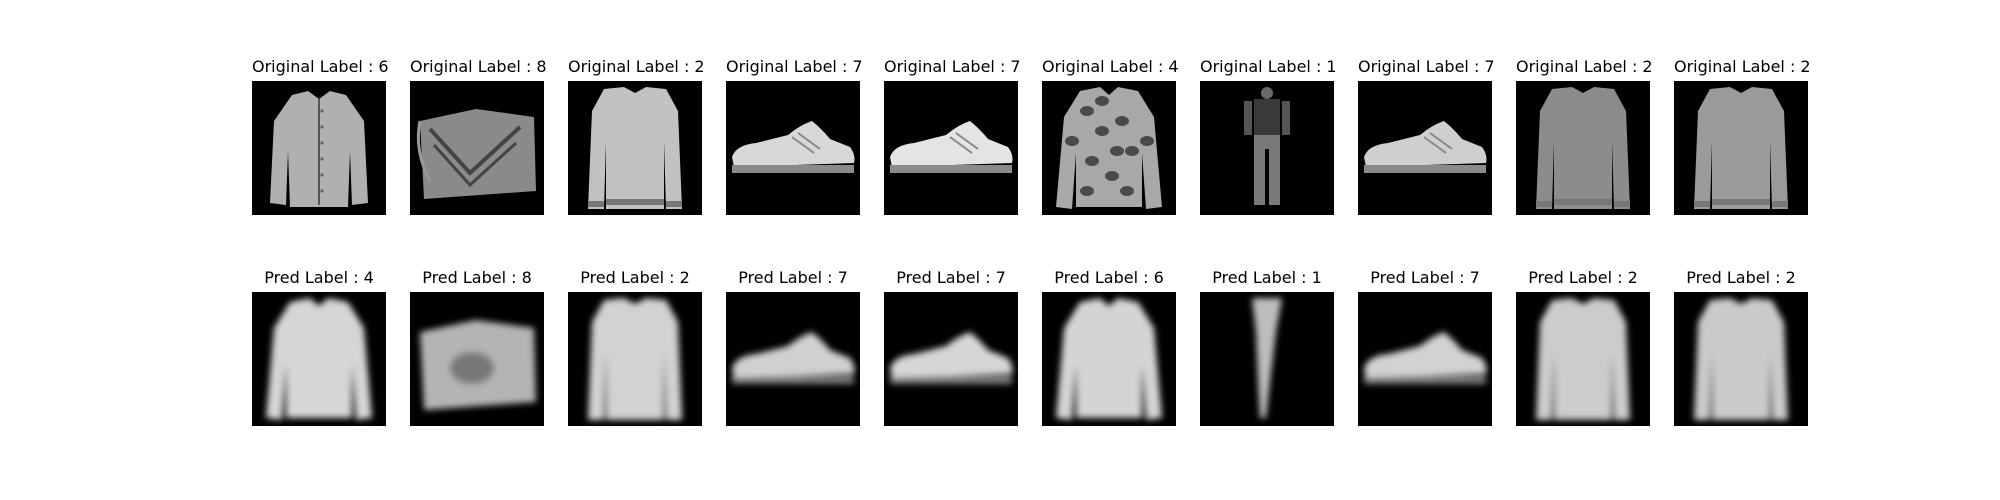 This screenshot has width=2000, height=500. Describe the element at coordinates (320, 66) in the screenshot. I see `original-label-title: Original Label : 6` at that location.